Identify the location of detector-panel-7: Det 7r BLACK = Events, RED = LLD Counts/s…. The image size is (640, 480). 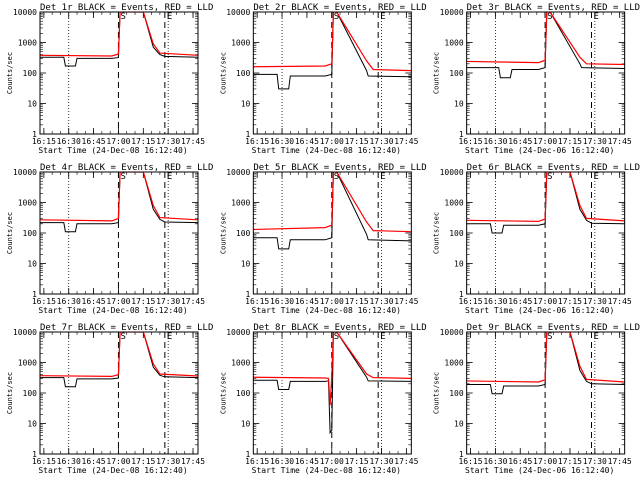
(109, 399).